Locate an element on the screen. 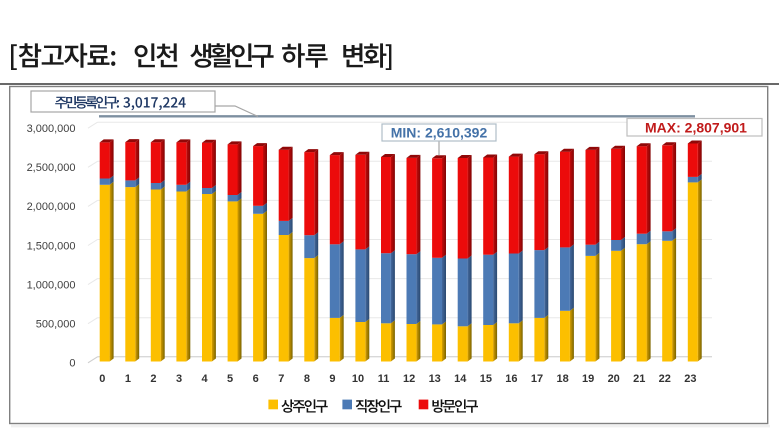  svg-text: 12 is located at coordinates (409, 379).